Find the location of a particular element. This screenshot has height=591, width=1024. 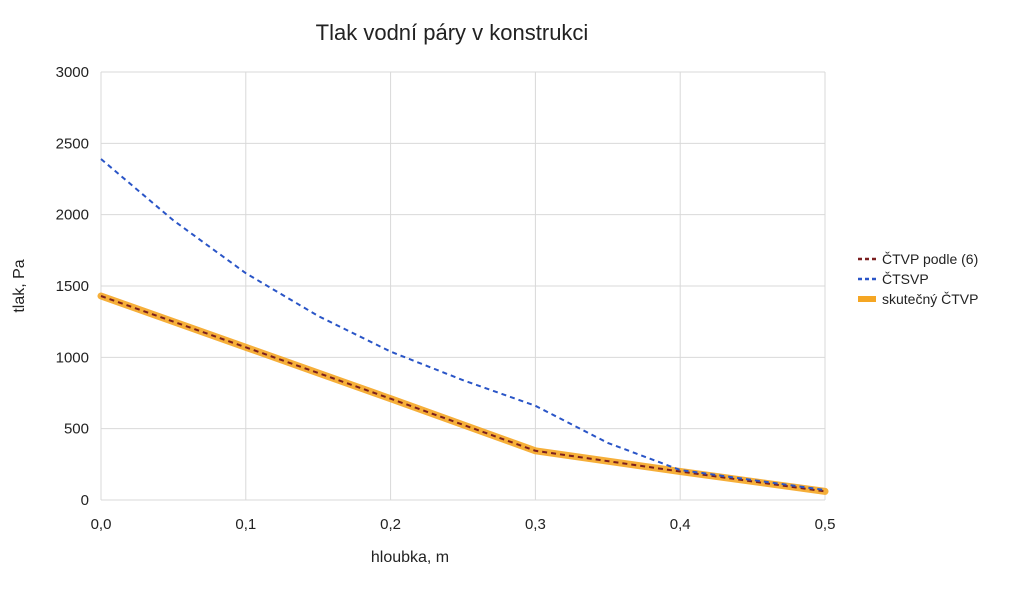

y-tick-label: 2000 is located at coordinates (72, 215).